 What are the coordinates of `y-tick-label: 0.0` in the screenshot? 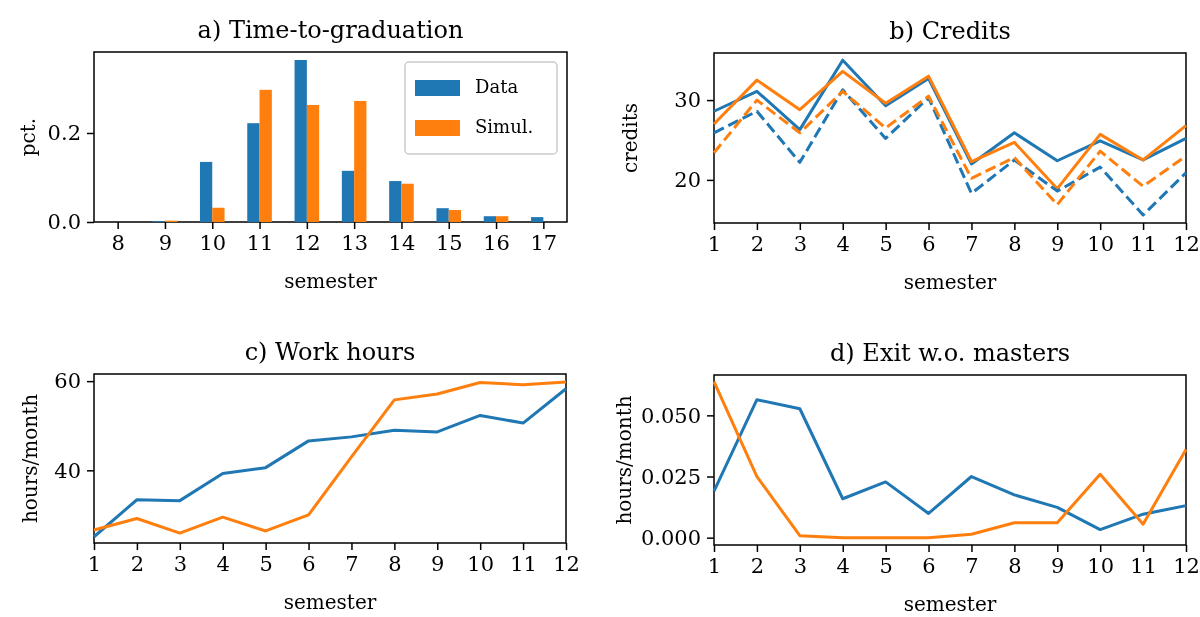 It's located at (64, 222).